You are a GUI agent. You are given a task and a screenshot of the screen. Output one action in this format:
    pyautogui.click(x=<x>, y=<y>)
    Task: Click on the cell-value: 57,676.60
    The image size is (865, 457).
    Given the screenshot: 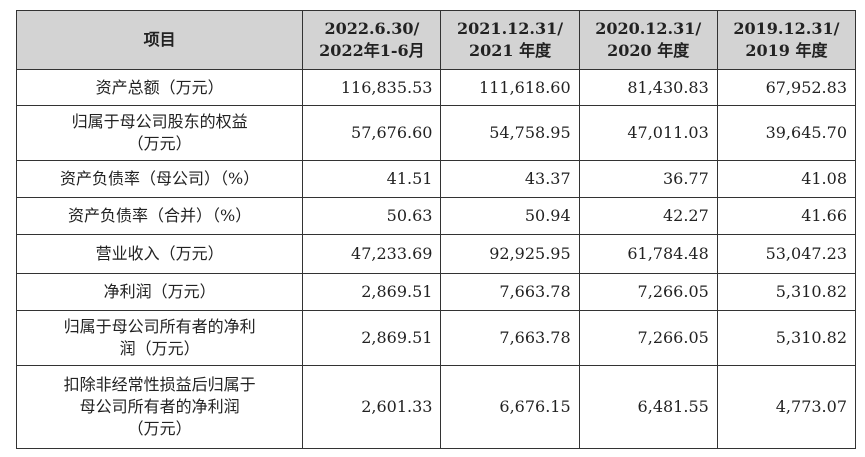 What is the action you would take?
    pyautogui.click(x=372, y=133)
    